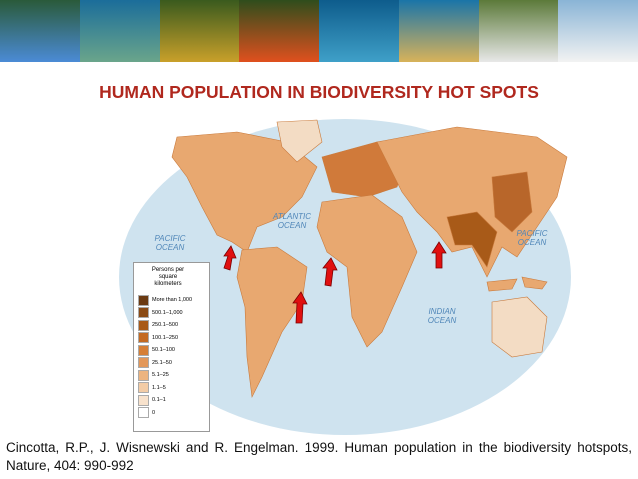 The height and width of the screenshot is (479, 638). I want to click on legend-entry: 1.1–5, so click(171, 388).